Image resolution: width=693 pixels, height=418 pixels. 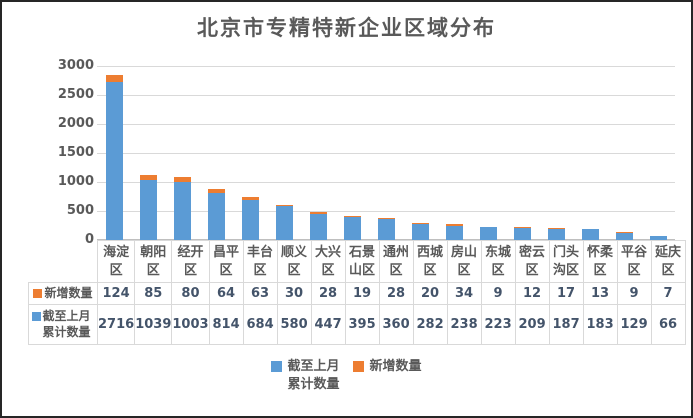 What do you see at coordinates (634, 261) in the screenshot?
I see `category-header-cell: 平谷区` at bounding box center [634, 261].